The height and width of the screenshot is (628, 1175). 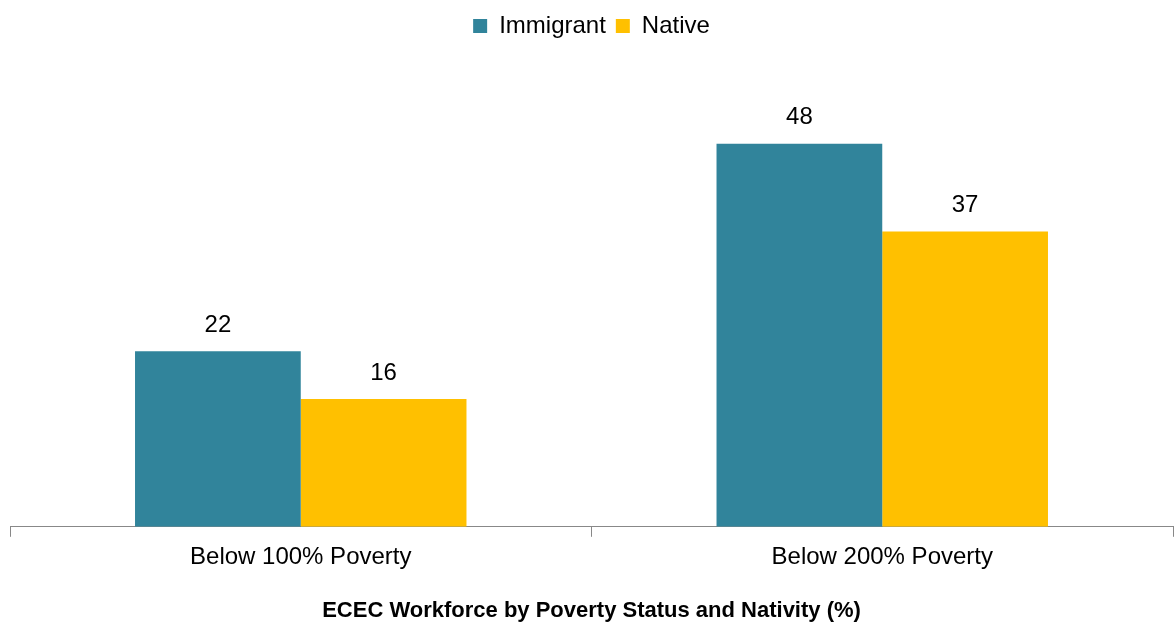 I want to click on data-label: 48, so click(x=799, y=116).